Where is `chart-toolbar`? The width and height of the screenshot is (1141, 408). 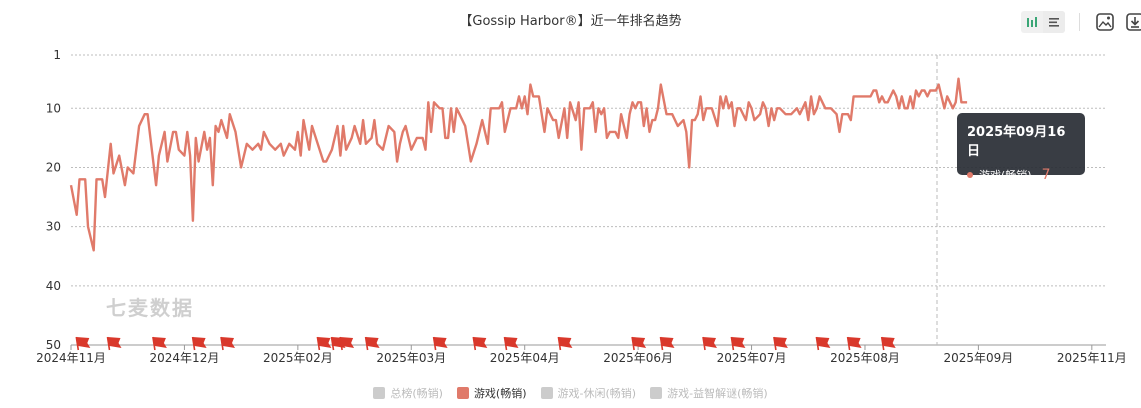
chart-toolbar is located at coordinates (1081, 22).